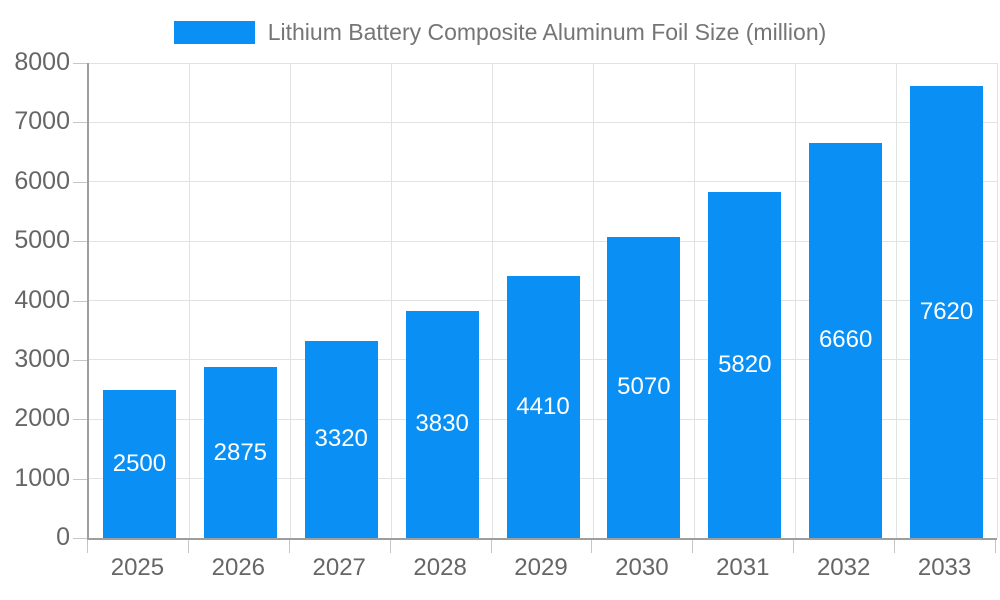 The width and height of the screenshot is (1000, 600). I want to click on bar-value-label: 5820, so click(745, 365).